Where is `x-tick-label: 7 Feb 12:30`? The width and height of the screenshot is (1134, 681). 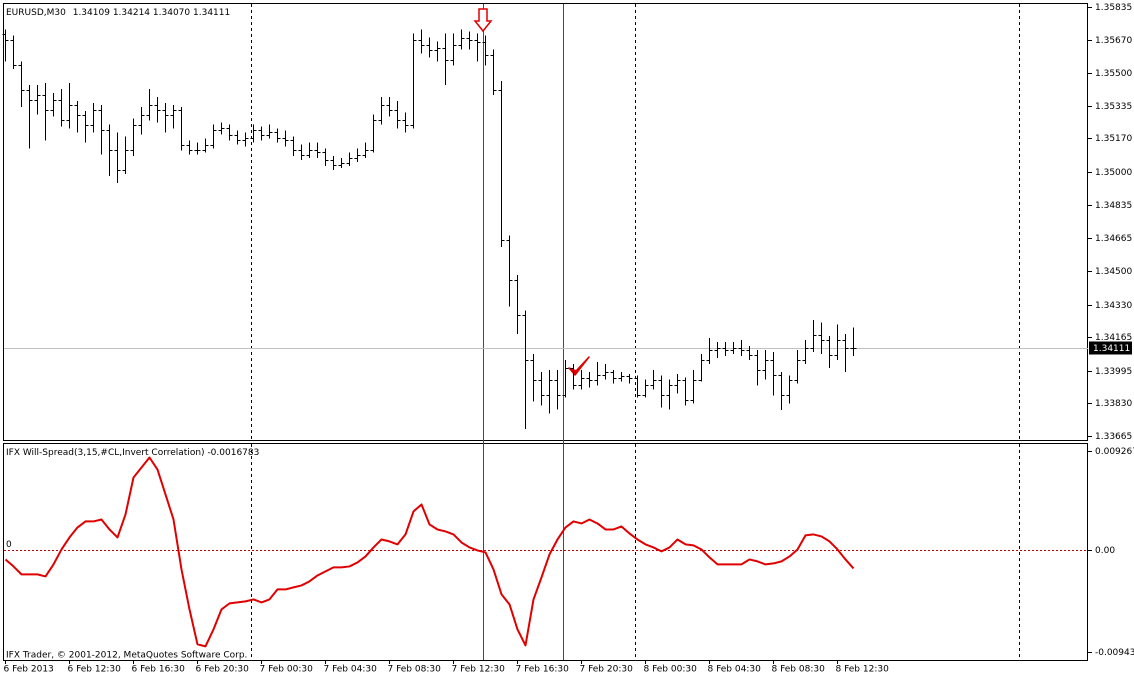
x-tick-label: 7 Feb 12:30 is located at coordinates (479, 670).